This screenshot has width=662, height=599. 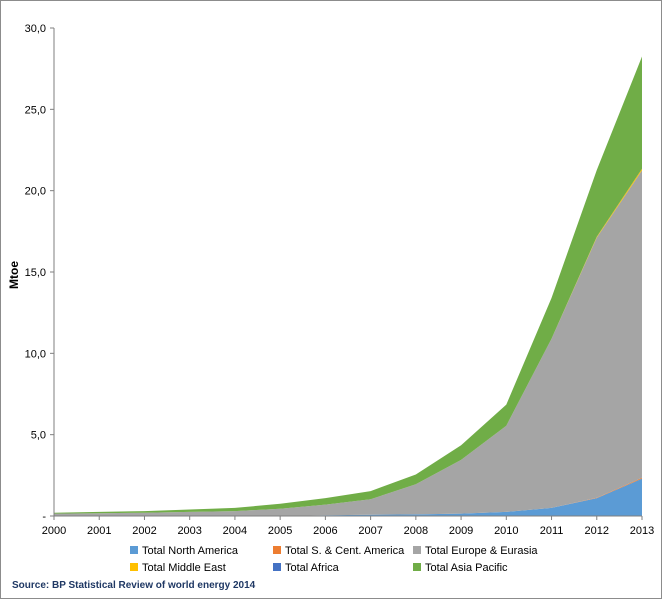 What do you see at coordinates (506, 531) in the screenshot?
I see `x-tick-label: 2010` at bounding box center [506, 531].